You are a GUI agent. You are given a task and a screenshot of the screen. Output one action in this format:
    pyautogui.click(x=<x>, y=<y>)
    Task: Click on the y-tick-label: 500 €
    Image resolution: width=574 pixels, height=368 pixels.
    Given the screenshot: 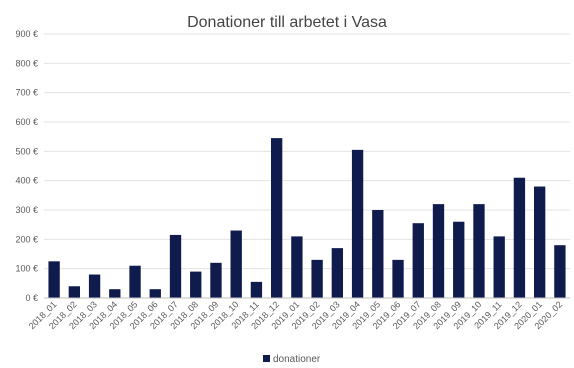 What is the action you would take?
    pyautogui.click(x=26, y=151)
    